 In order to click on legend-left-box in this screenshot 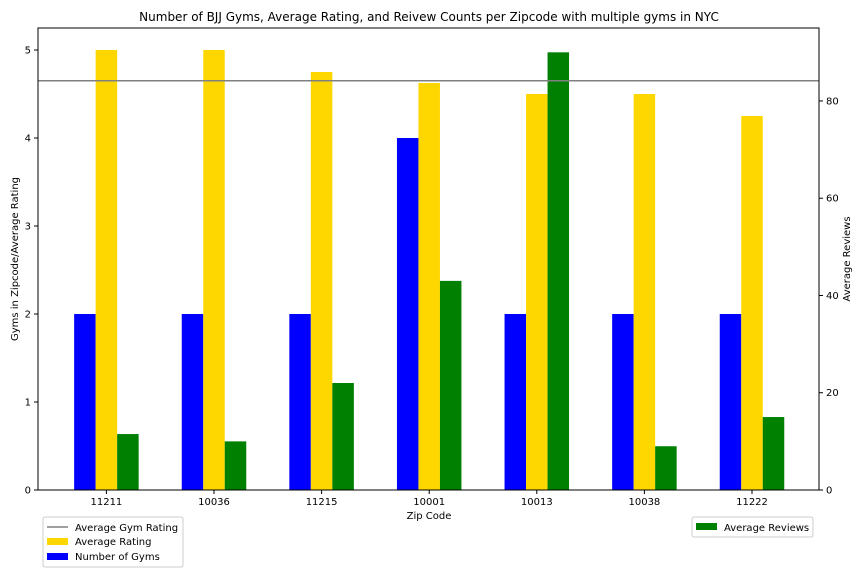, I will do `click(113, 542)`.